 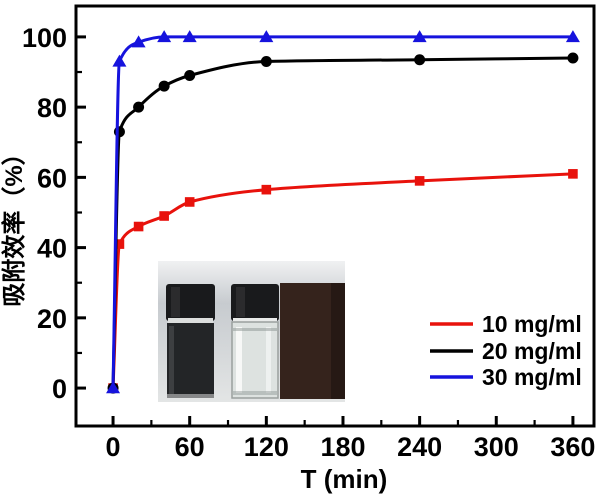 What do you see at coordinates (190, 447) in the screenshot?
I see `x-tick-label: 60` at bounding box center [190, 447].